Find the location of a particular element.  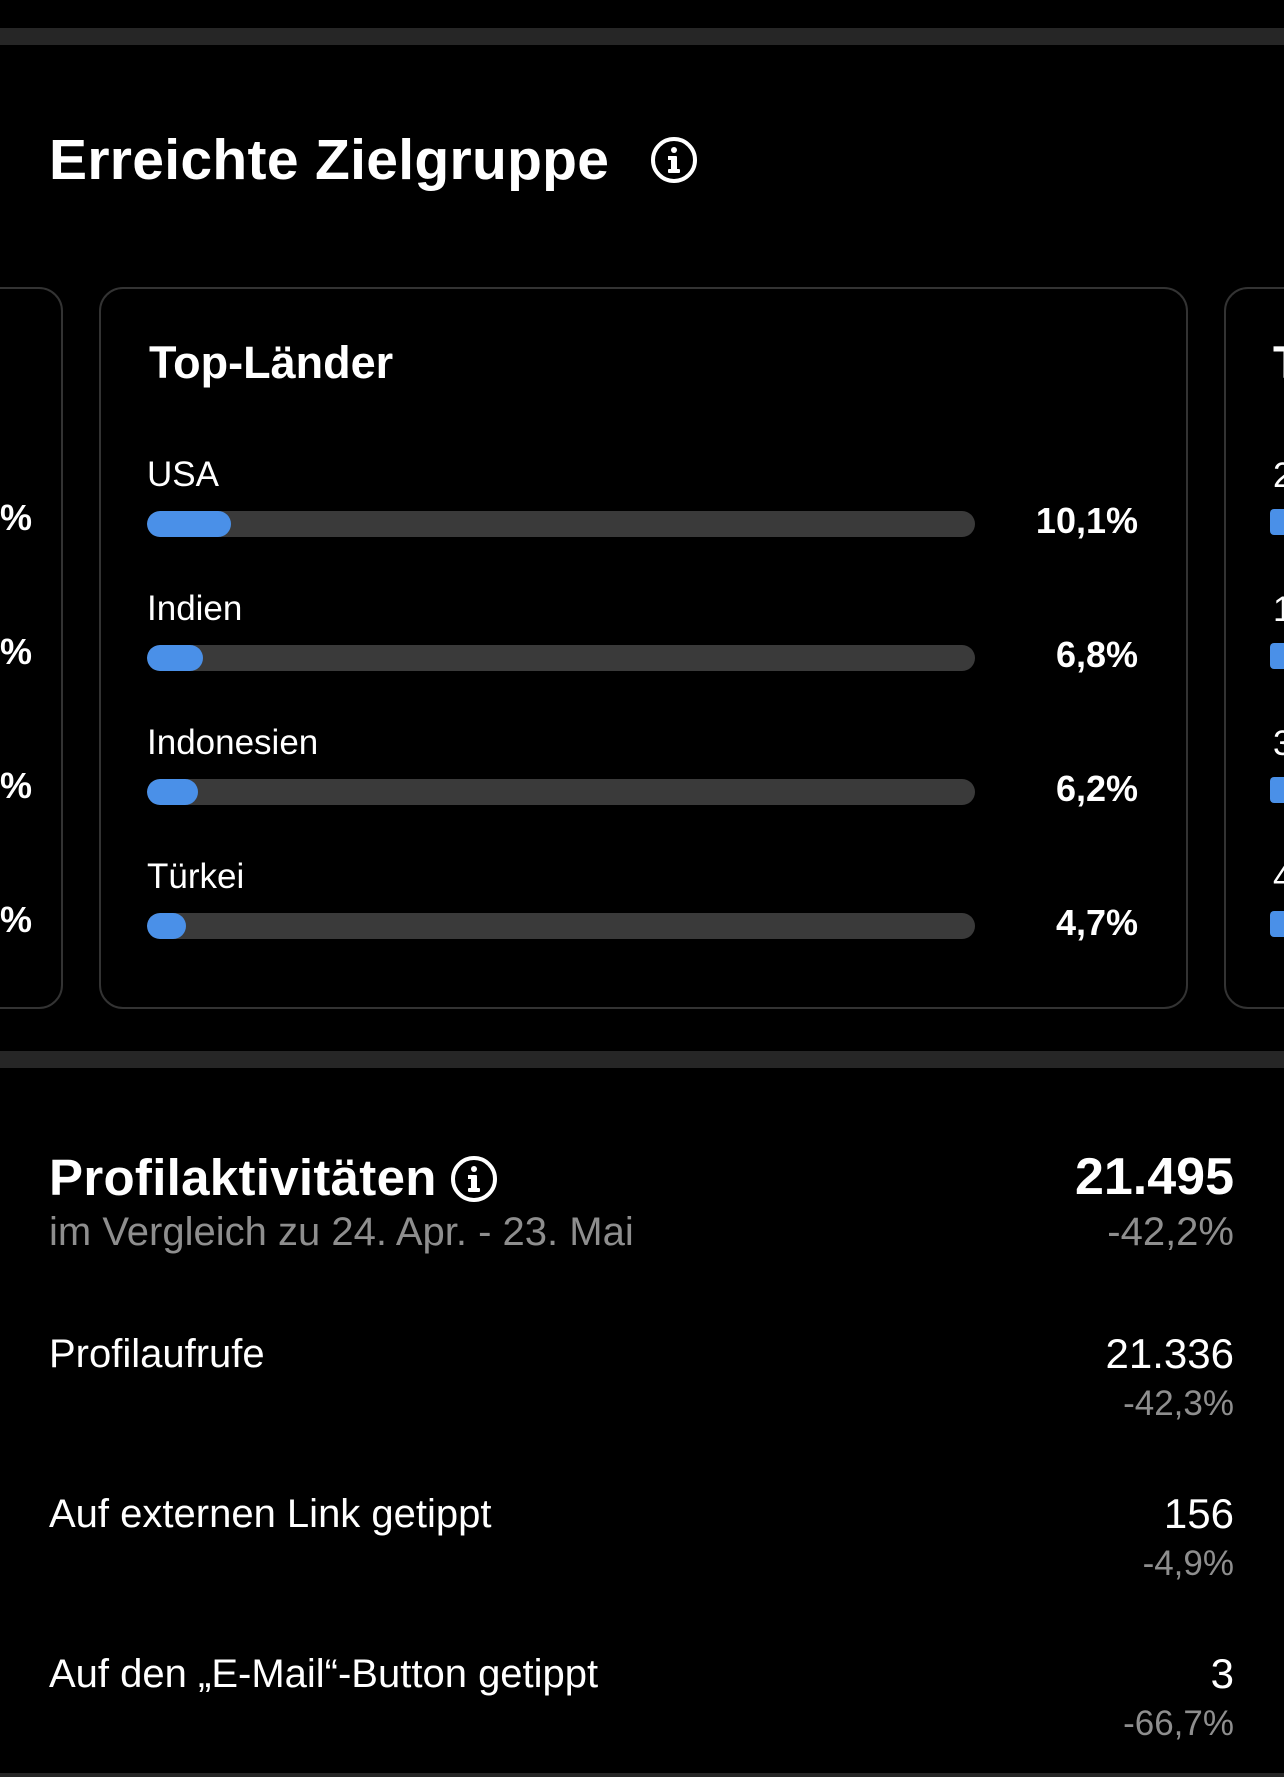

country-percent: 4,7% is located at coordinates (1096, 922).